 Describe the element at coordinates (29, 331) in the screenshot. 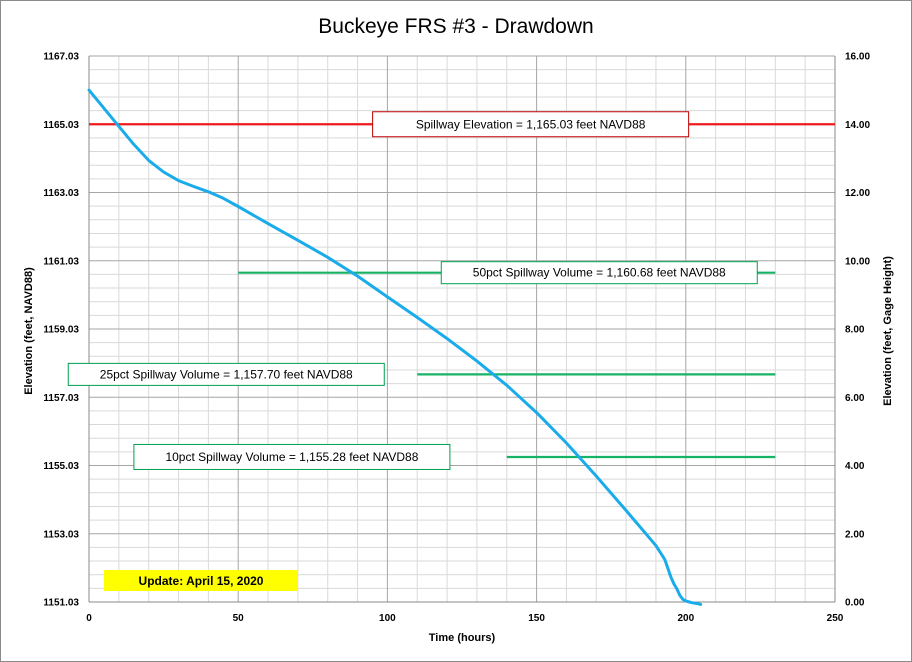

I see `y-axis-label: Elevation (feet, NAVD88)` at that location.